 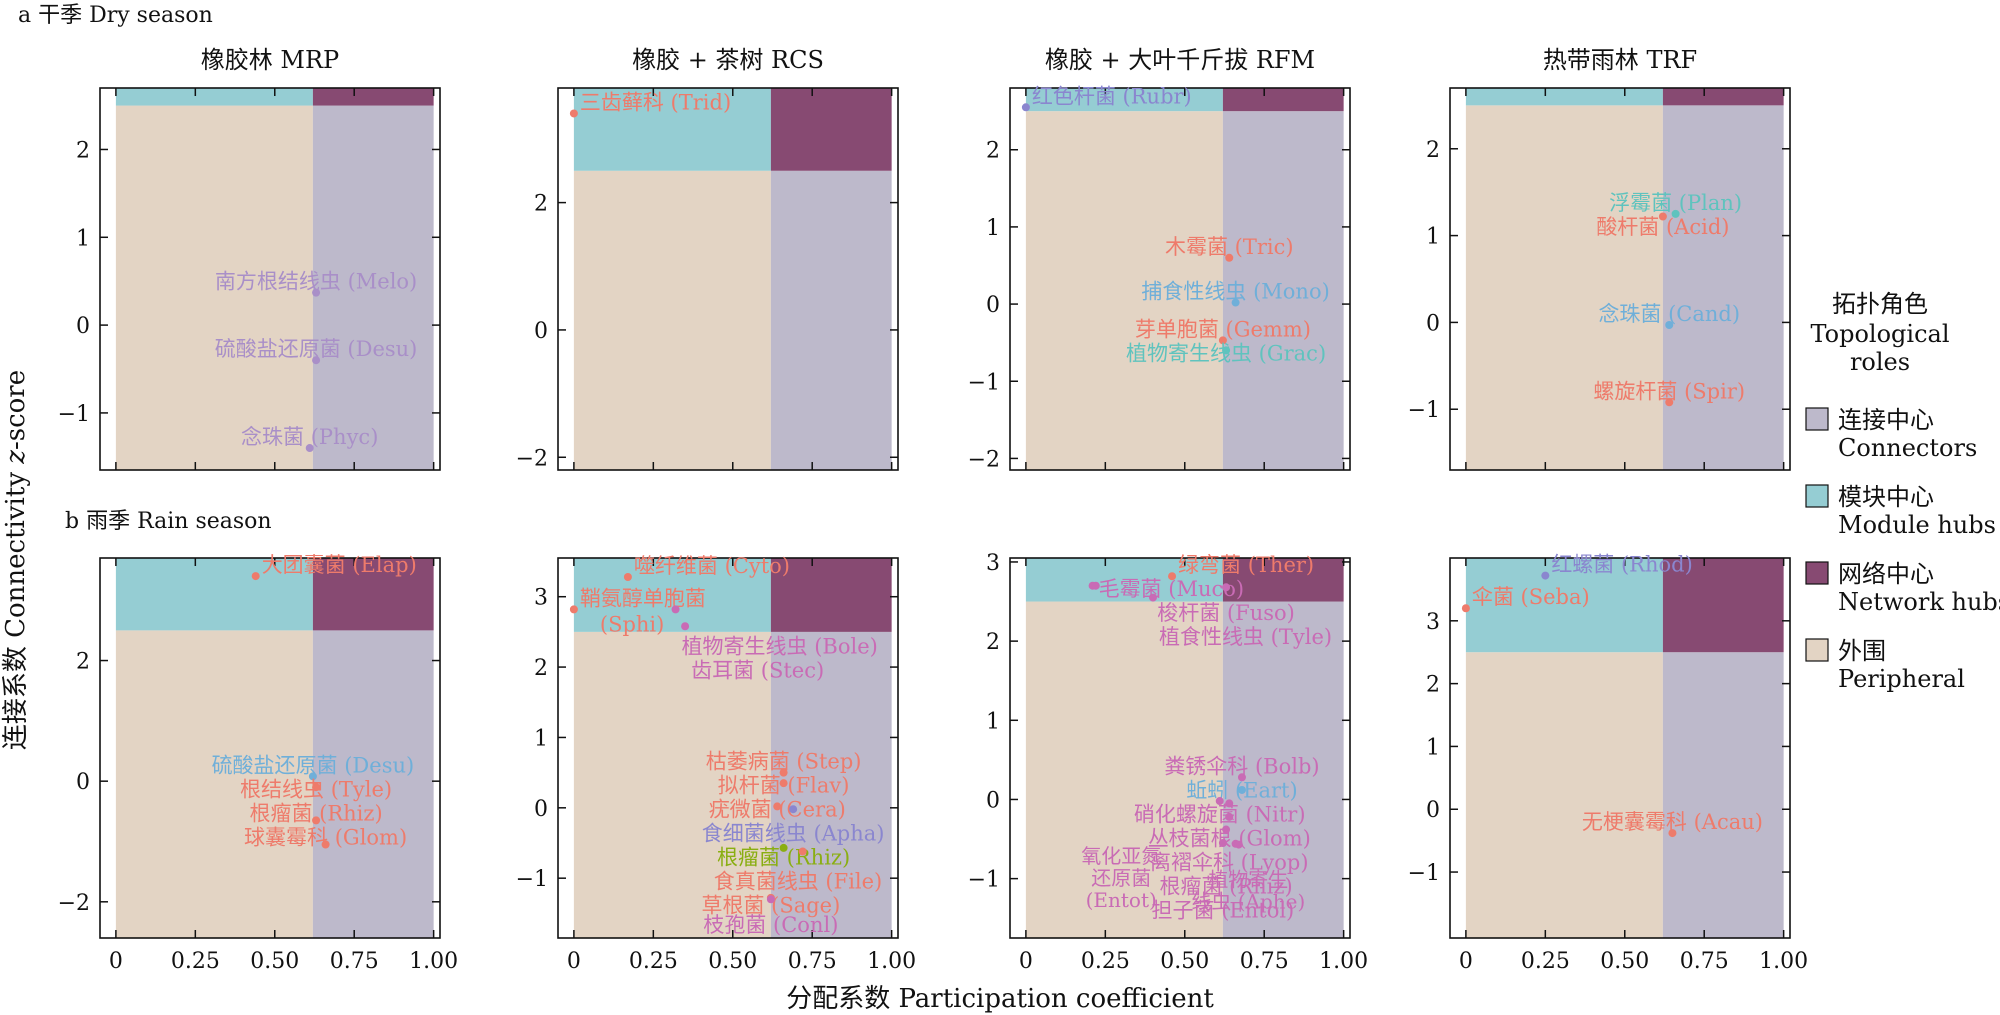 What do you see at coordinates (270, 60) in the screenshot?
I see `panel-title: 橡胶林 MRP` at bounding box center [270, 60].